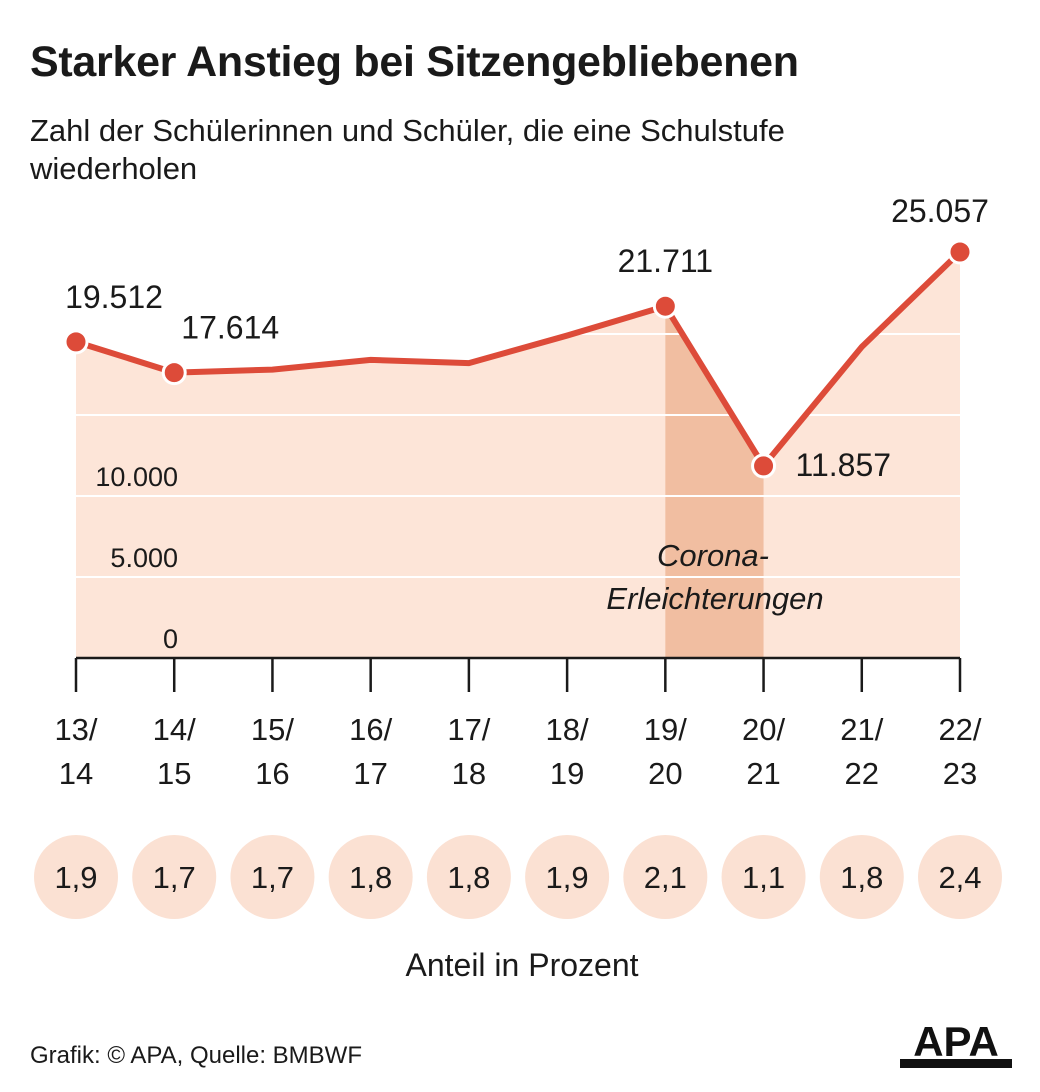 This screenshot has height=1092, width=1040. What do you see at coordinates (567, 773) in the screenshot?
I see `x-tick-label-bottom: 19` at bounding box center [567, 773].